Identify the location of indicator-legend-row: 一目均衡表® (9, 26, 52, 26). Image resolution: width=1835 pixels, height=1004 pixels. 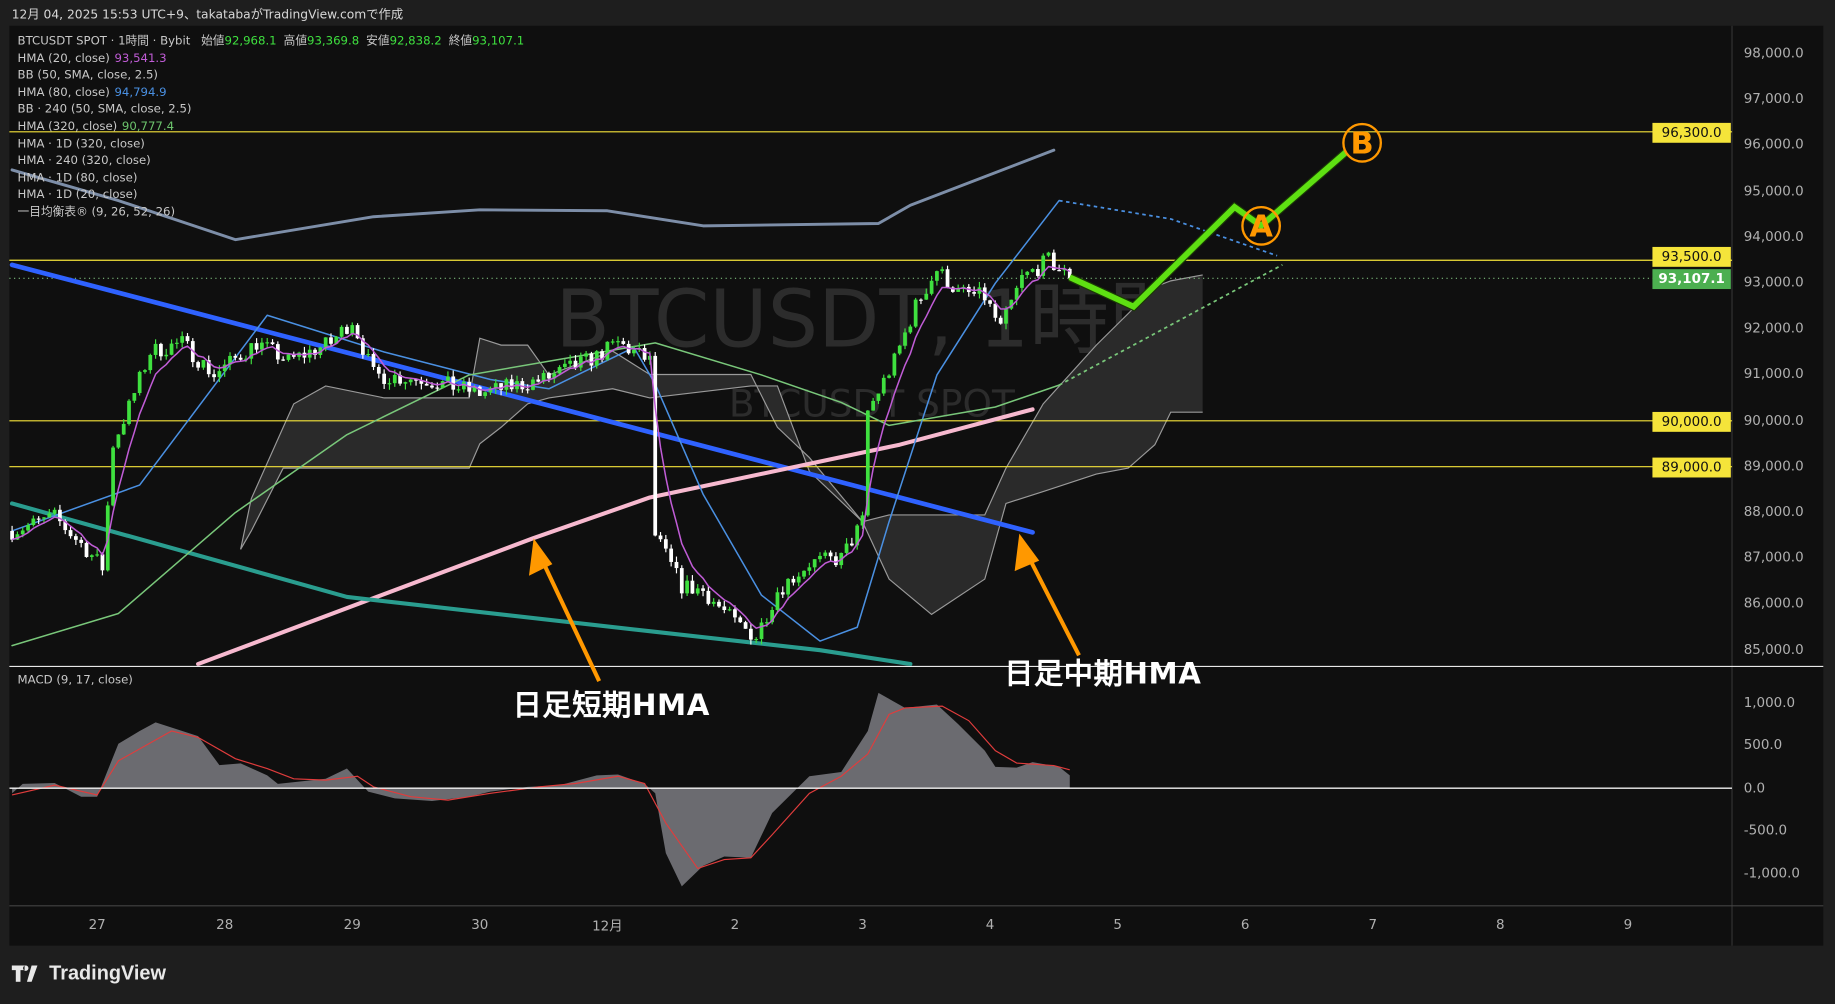
(271, 213).